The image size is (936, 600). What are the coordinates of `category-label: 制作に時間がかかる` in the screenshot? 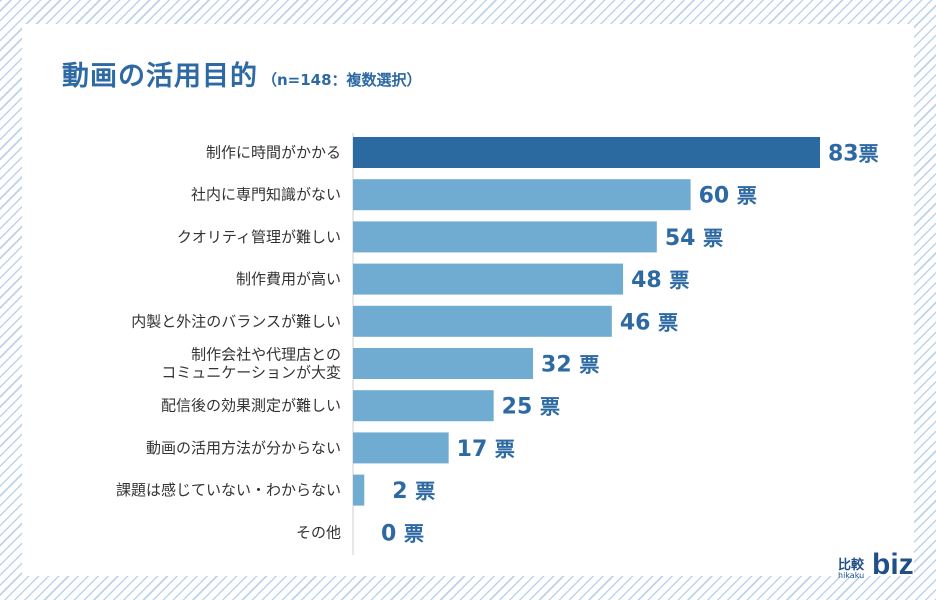 It's located at (273, 153).